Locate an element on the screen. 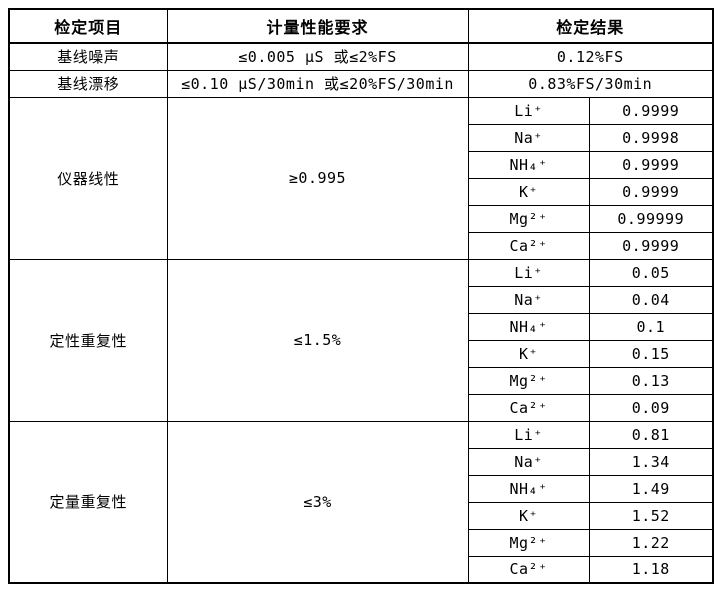  item-cell: 基线漂移 is located at coordinates (88, 83).